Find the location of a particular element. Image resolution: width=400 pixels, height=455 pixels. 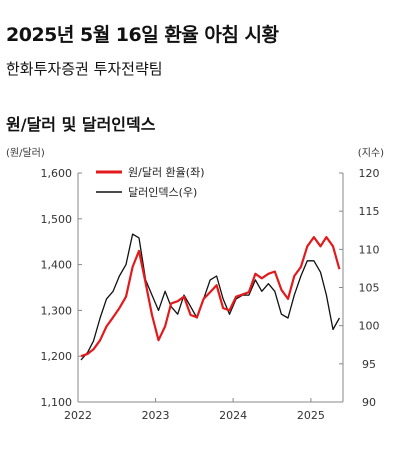

left-tick-label: 1,200 is located at coordinates (57, 356).